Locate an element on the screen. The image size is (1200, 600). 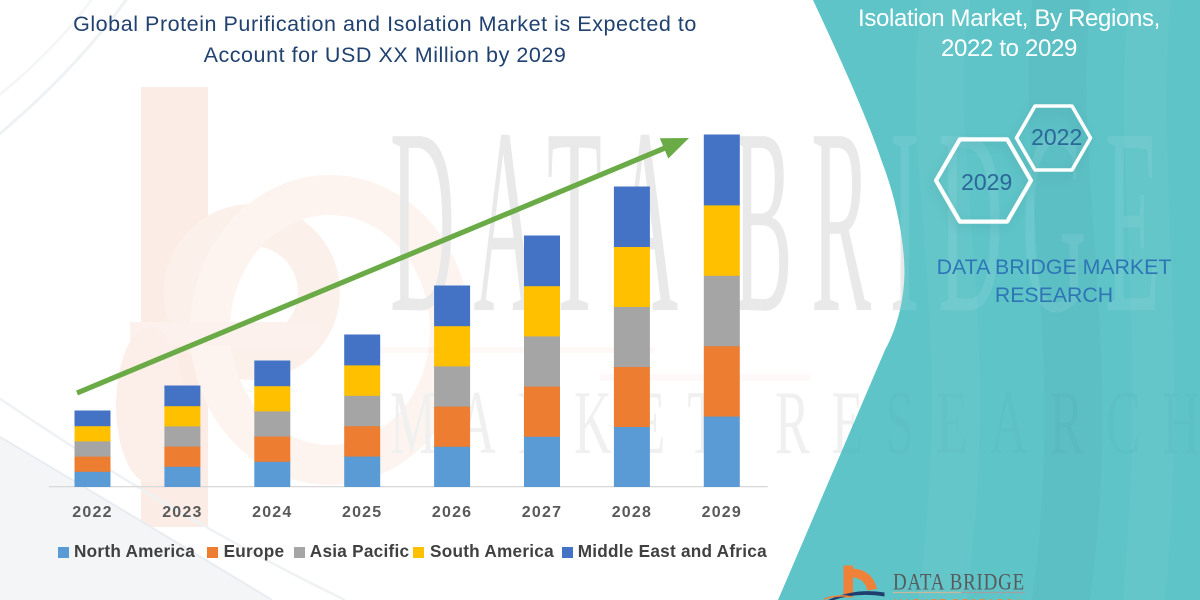
svg-text: MARKET RESEARCH is located at coordinates (959, 598).